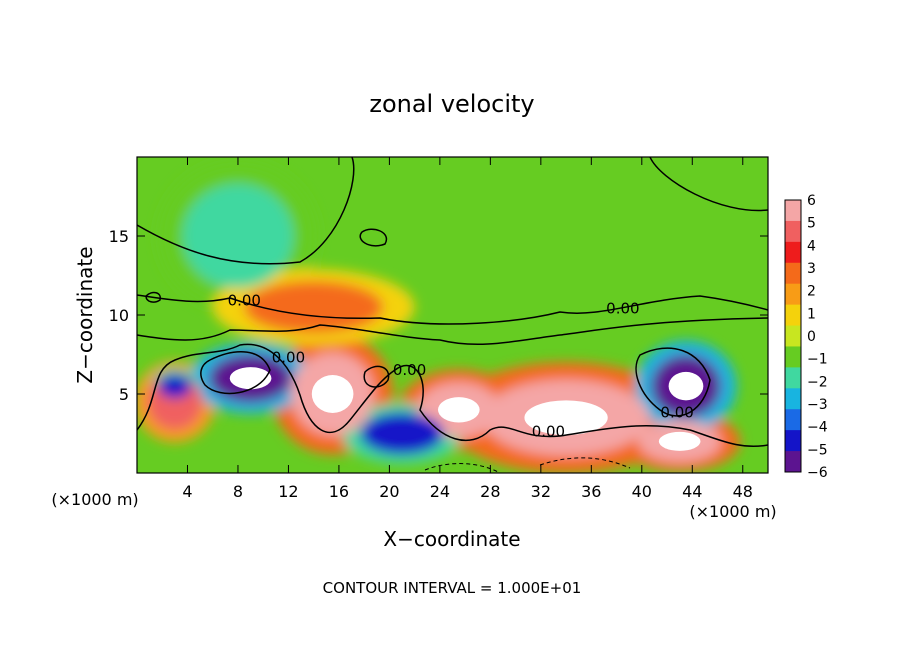 This screenshot has width=904, height=654. I want to click on x-tick-label: 16, so click(339, 491).